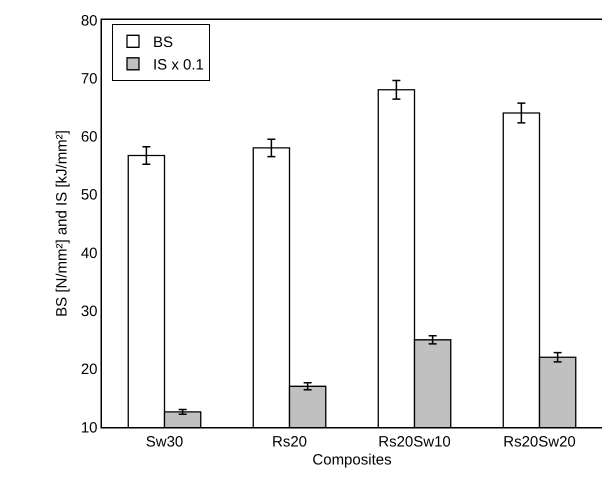 This screenshot has height=485, width=610. What do you see at coordinates (89, 21) in the screenshot?
I see `y-tick-label: 80` at bounding box center [89, 21].